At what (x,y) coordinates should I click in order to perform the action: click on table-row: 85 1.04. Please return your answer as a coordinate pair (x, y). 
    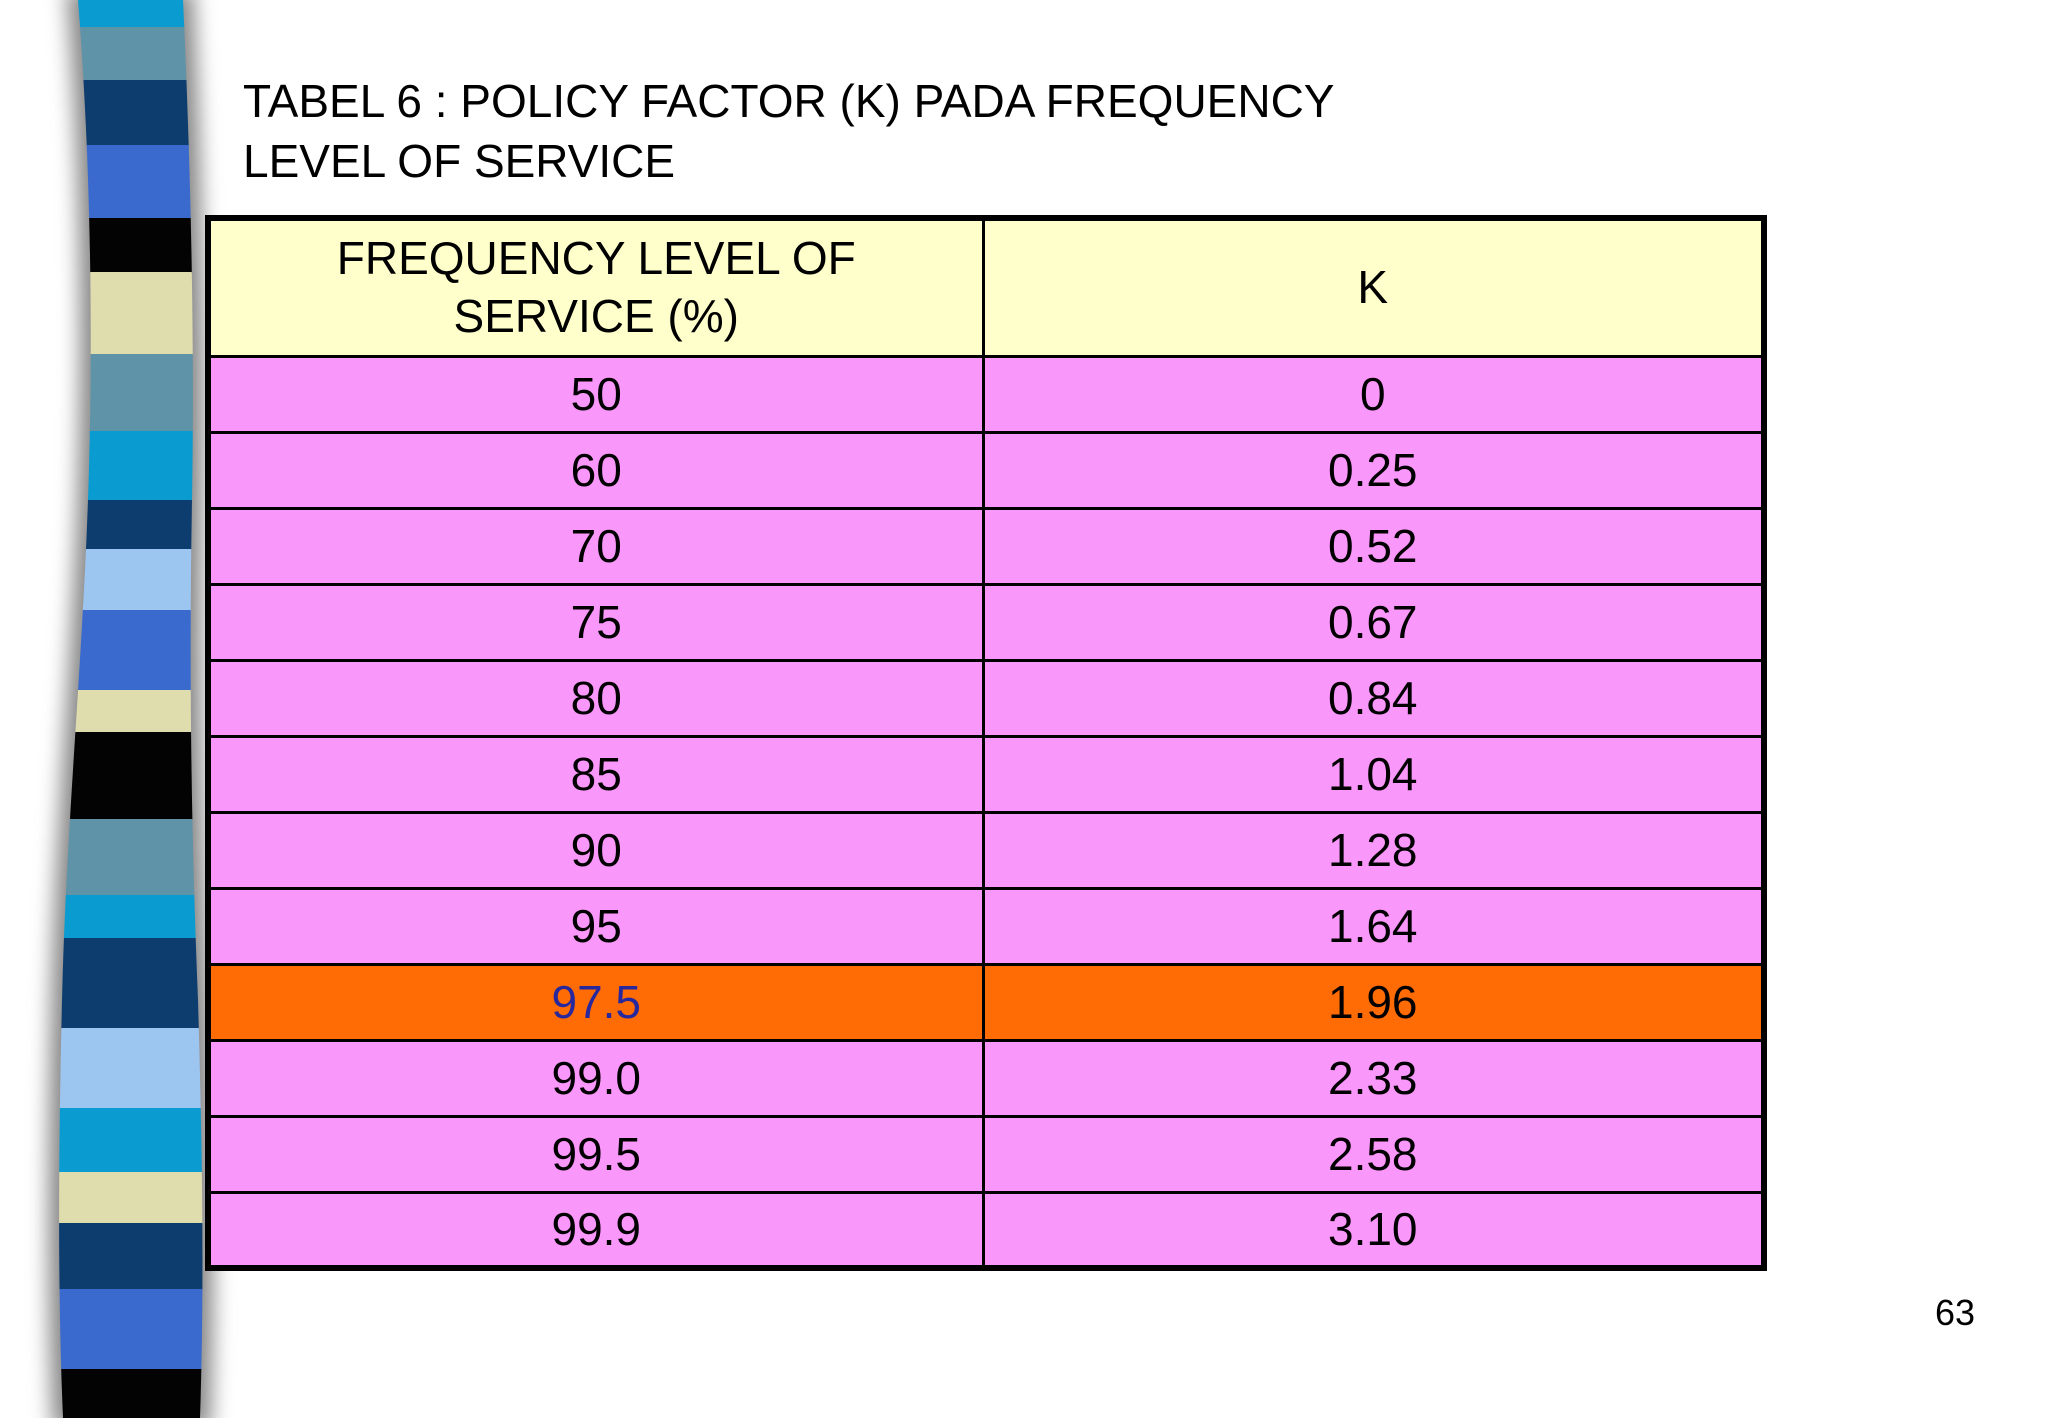
    Looking at the image, I should click on (986, 774).